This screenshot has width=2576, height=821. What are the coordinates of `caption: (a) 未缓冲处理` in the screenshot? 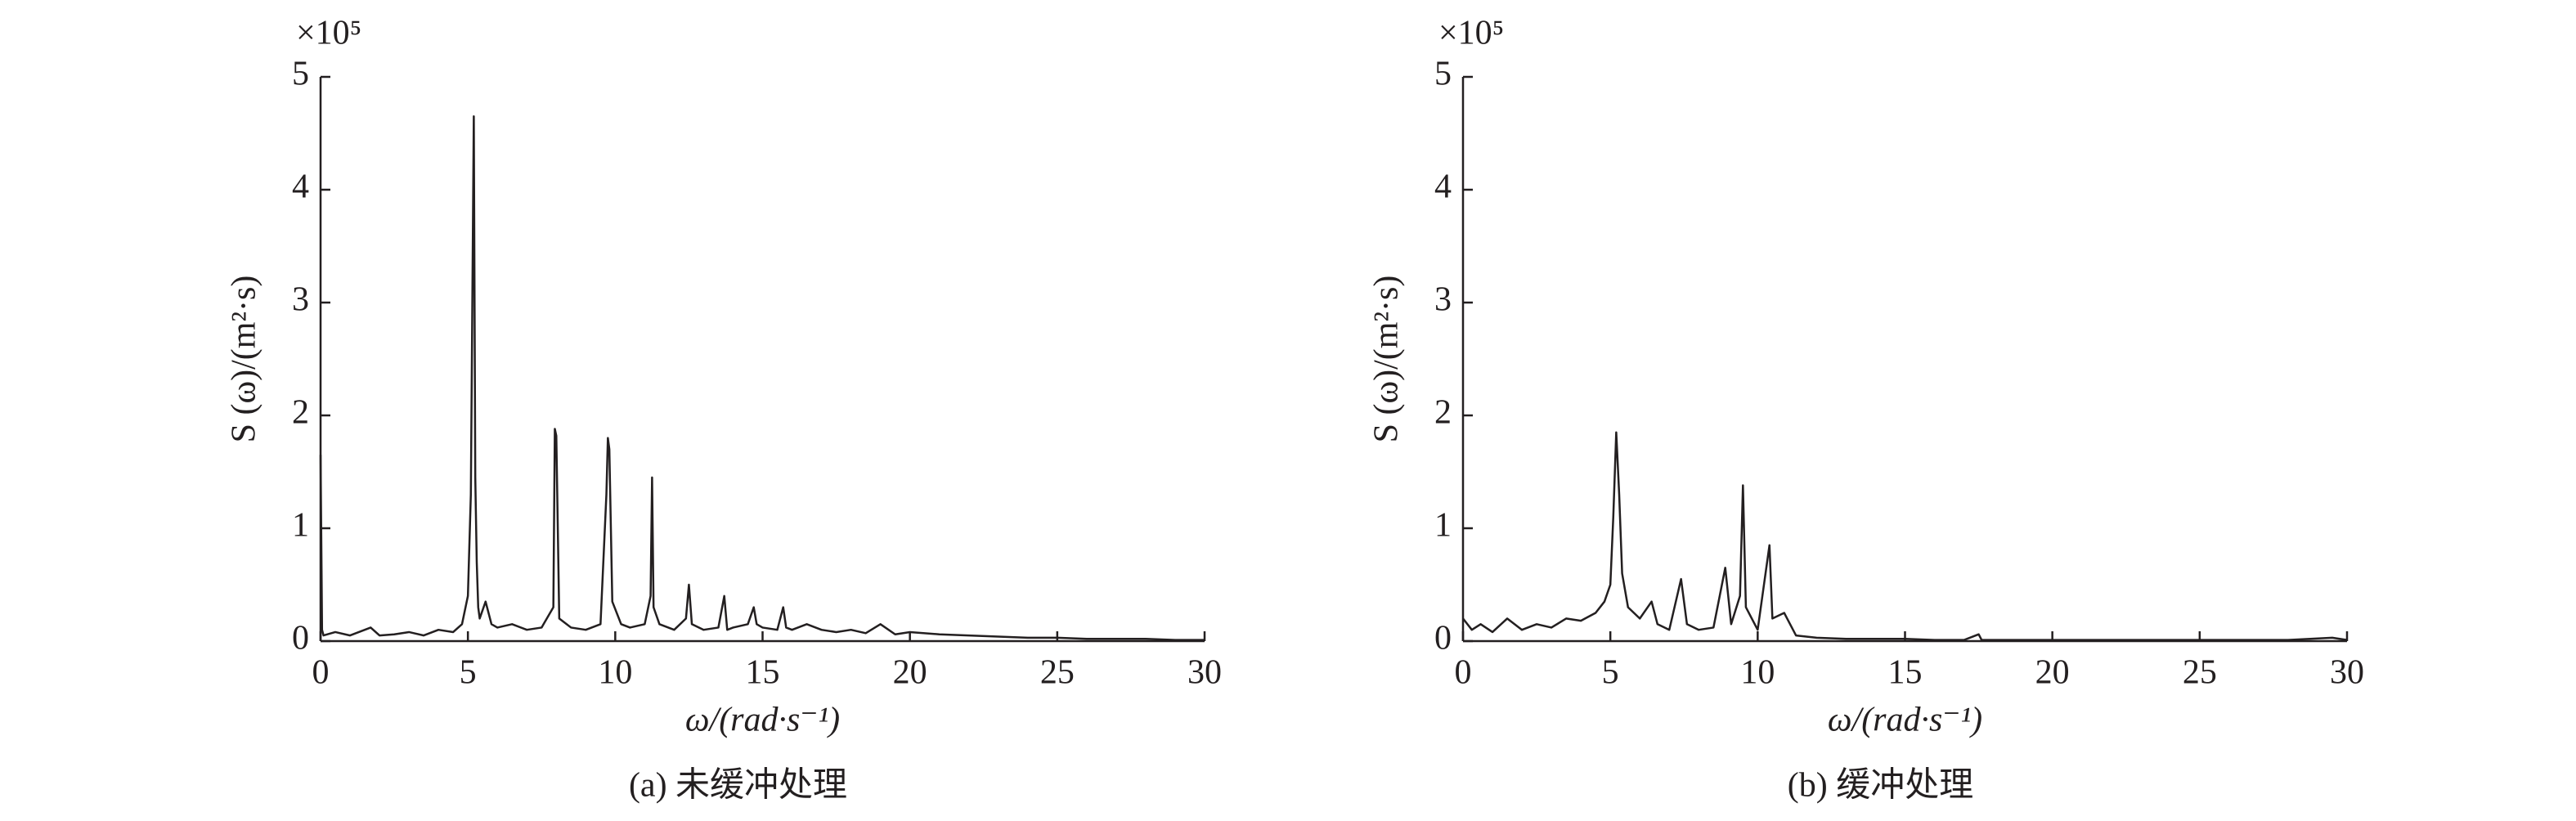 It's located at (738, 786).